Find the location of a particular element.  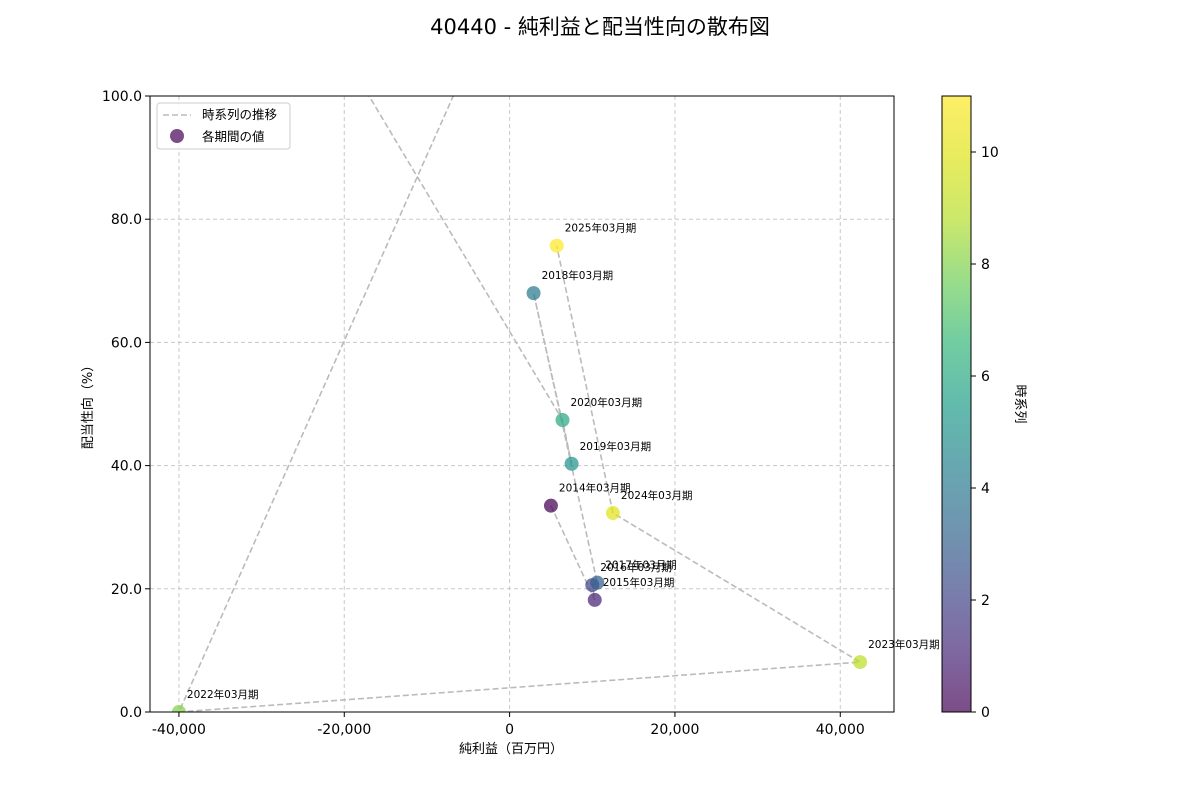

colorbar-tick-label: 6 is located at coordinates (985, 377).